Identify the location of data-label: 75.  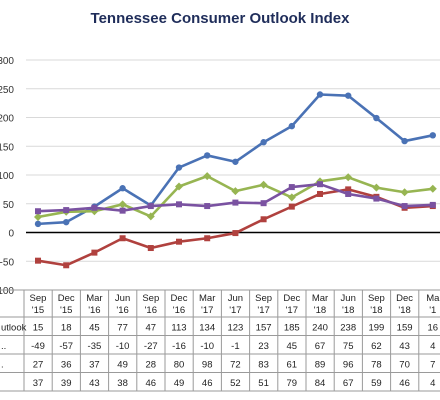
(348, 346).